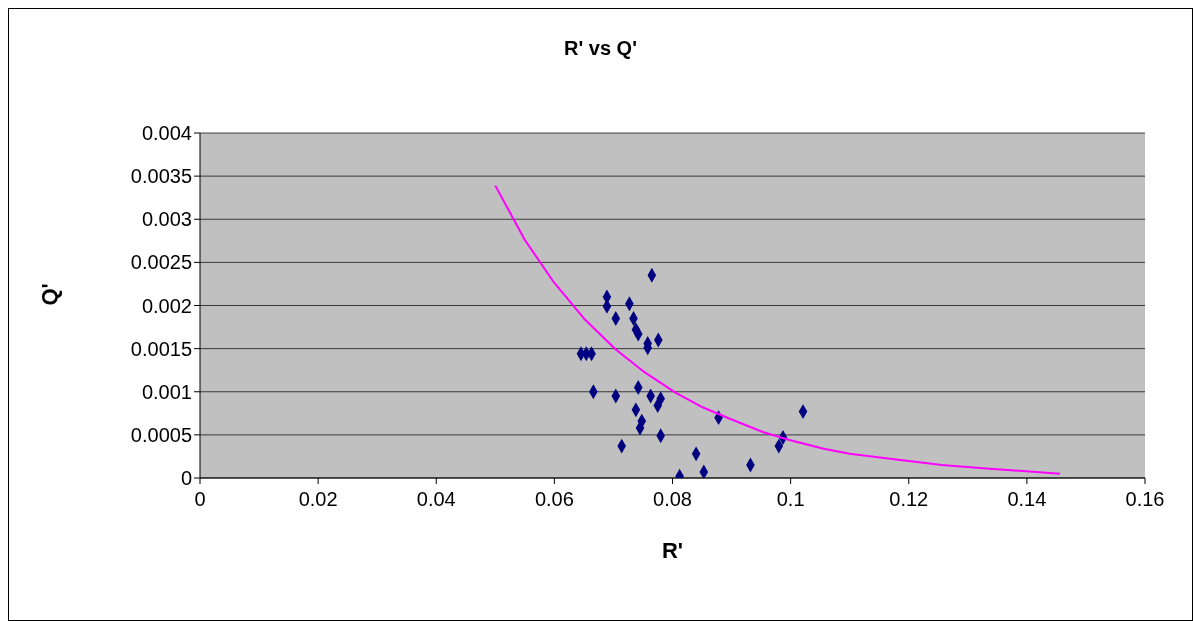 Image resolution: width=1193 pixels, height=621 pixels. What do you see at coordinates (161, 262) in the screenshot?
I see `y-tick-label: 0.0025` at bounding box center [161, 262].